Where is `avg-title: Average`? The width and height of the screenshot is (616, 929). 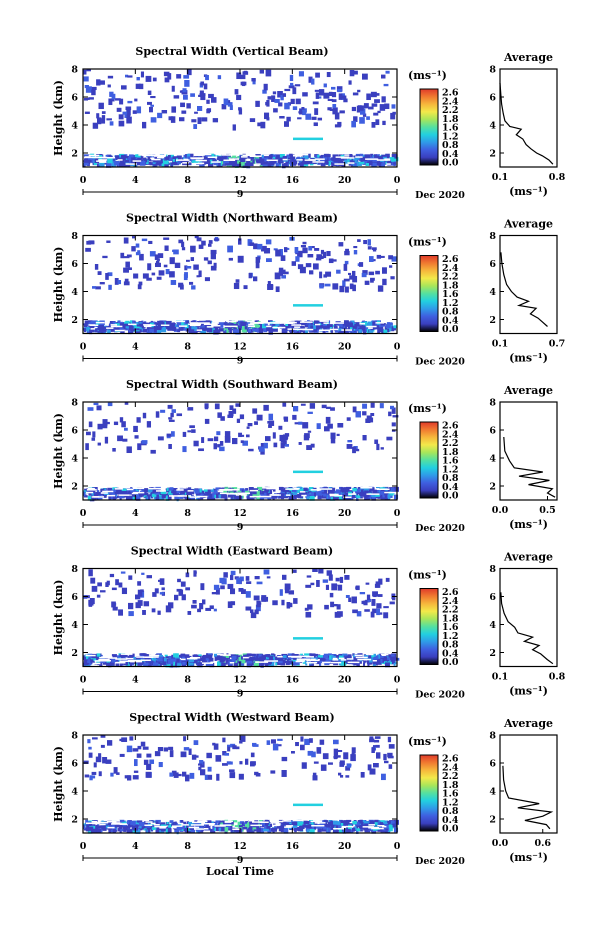 avg-title: Average is located at coordinates (528, 723).